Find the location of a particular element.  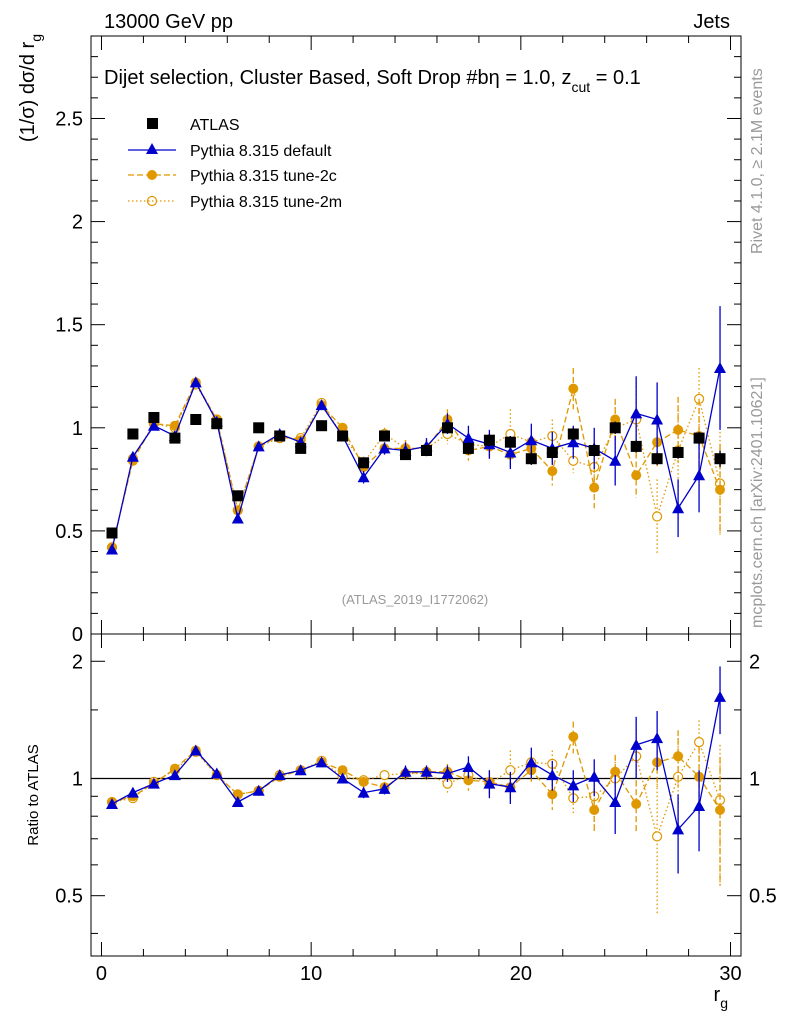

legend-tune2c-marker is located at coordinates (152, 175).